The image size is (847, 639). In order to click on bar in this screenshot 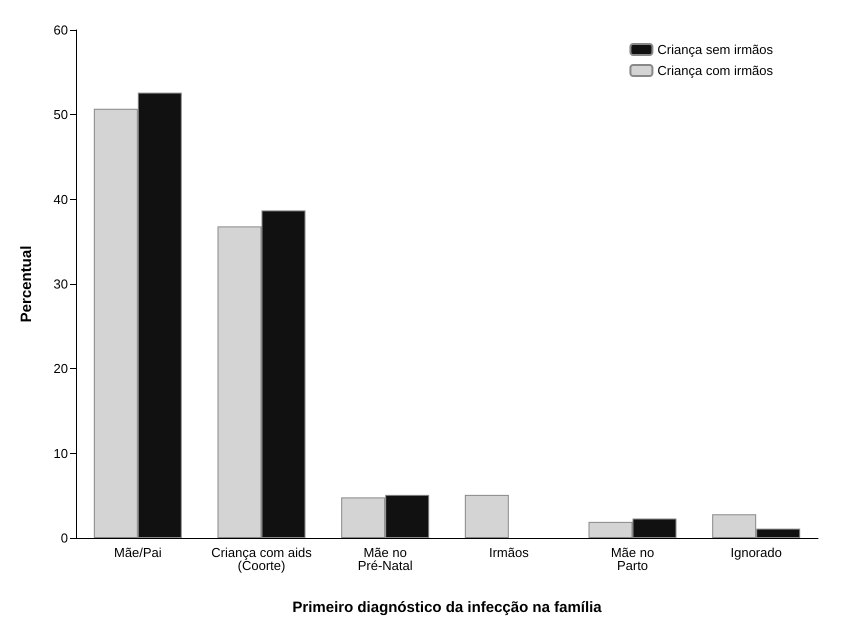, I will do `click(486, 516)`.